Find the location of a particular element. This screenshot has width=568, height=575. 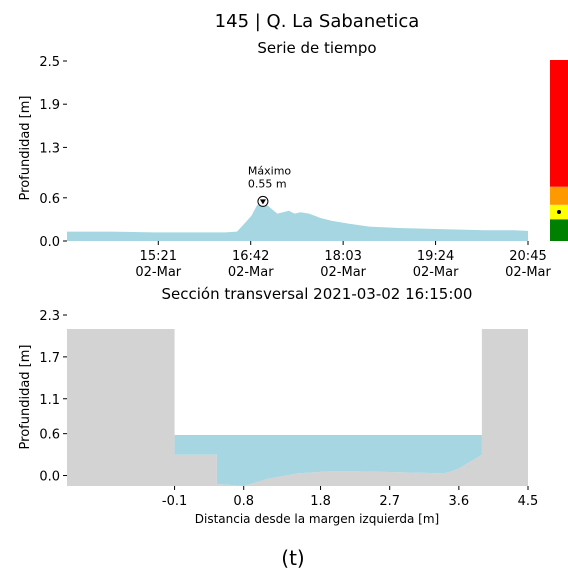

alert-level-bar is located at coordinates (559, 150).